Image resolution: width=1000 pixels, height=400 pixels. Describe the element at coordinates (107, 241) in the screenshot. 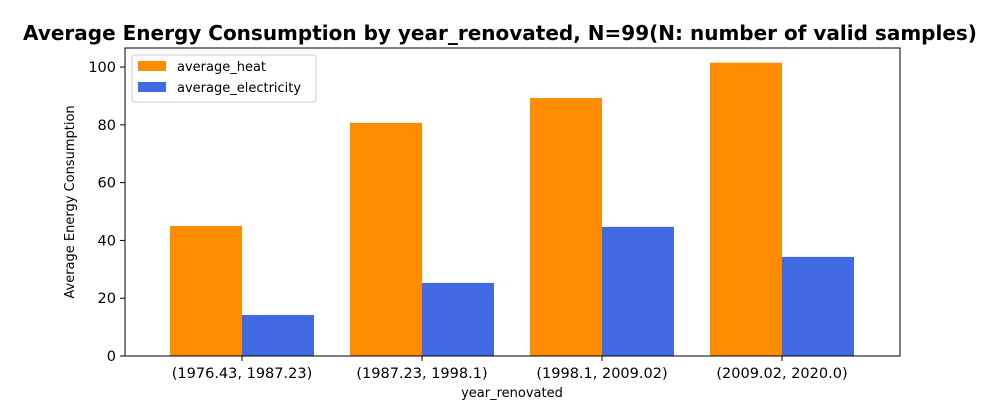

I see `y-tick-label: 40` at that location.